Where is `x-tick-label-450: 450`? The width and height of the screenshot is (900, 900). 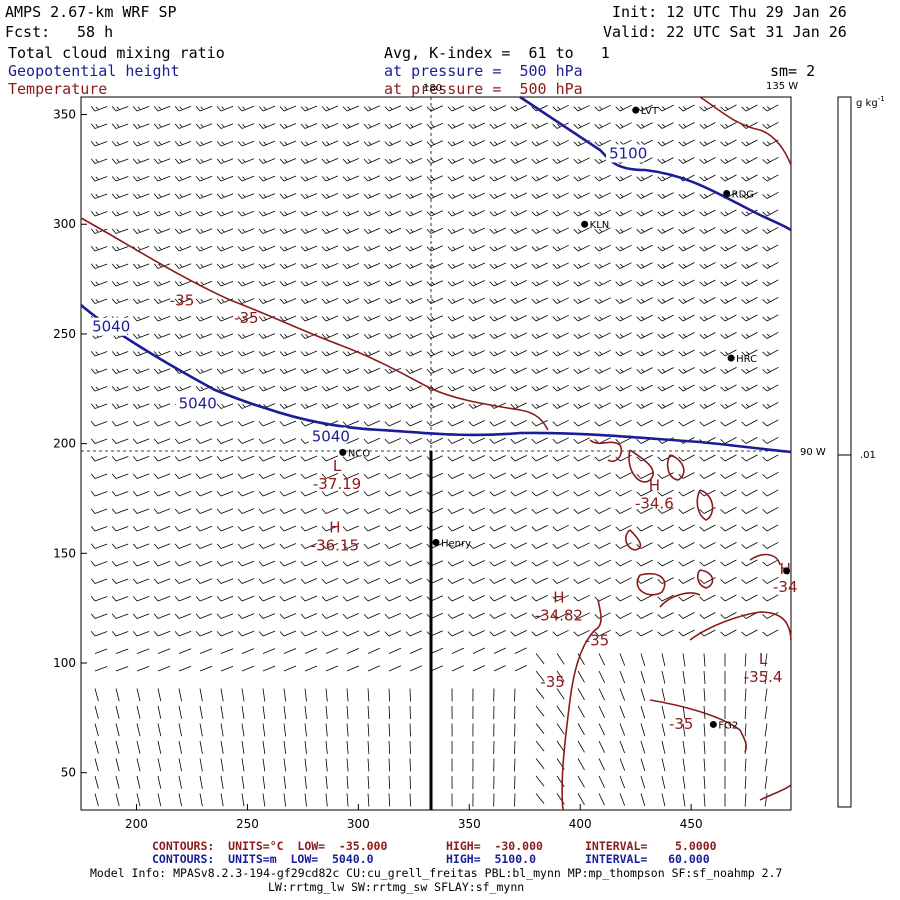 x-tick-label-450: 450 is located at coordinates (691, 824).